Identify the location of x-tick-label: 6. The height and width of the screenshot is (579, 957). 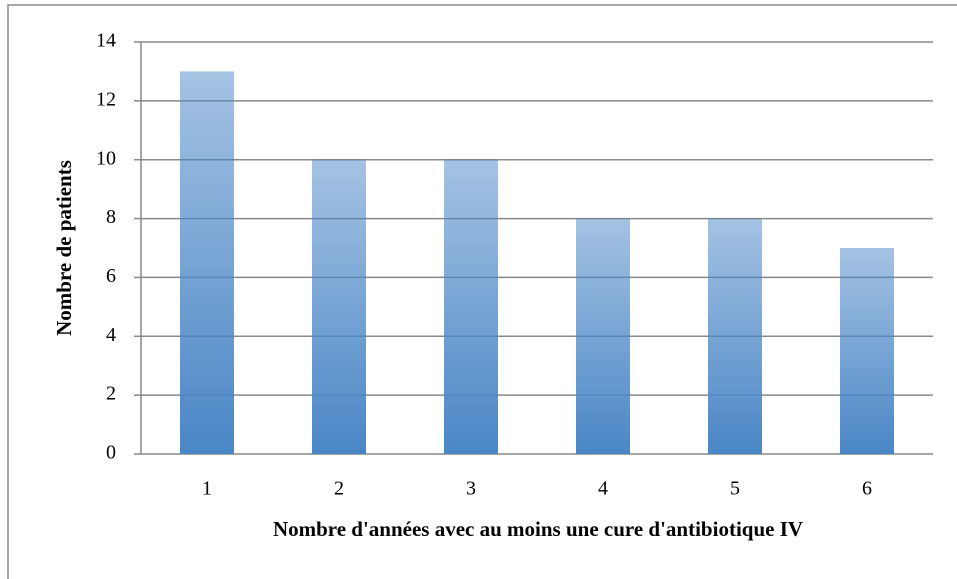
(867, 489).